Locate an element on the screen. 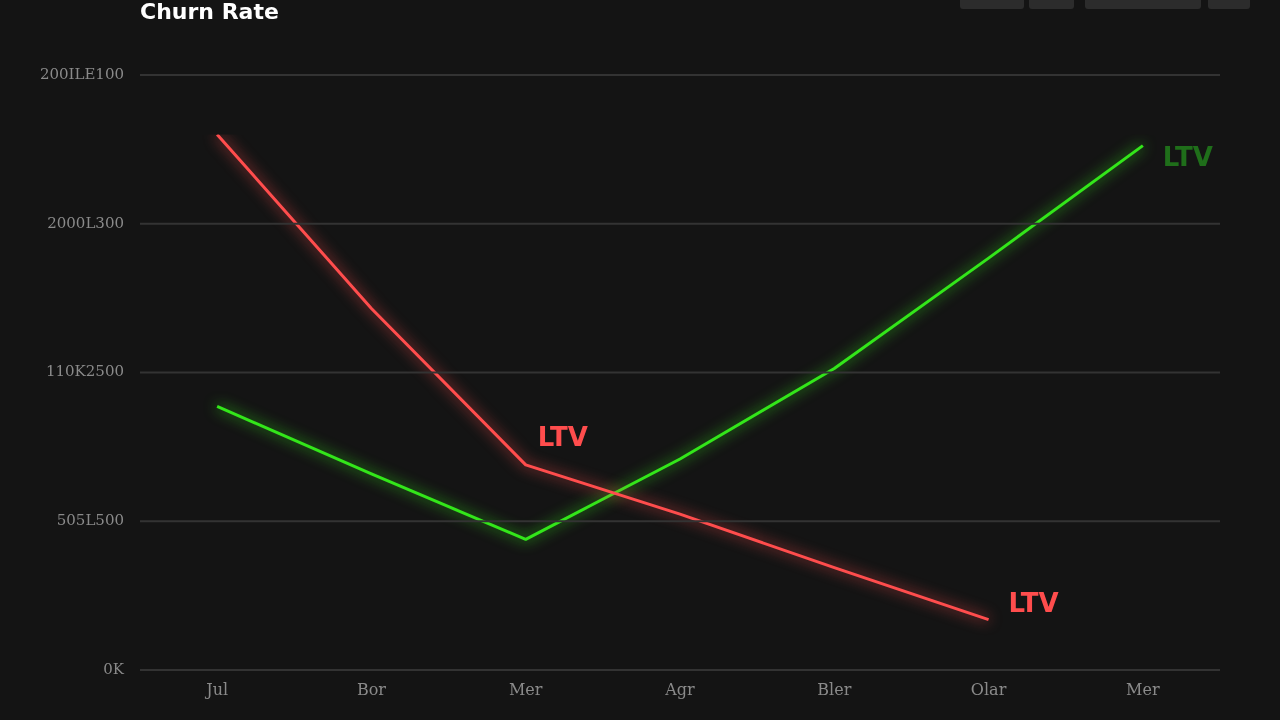  chart-title: Churn Rate is located at coordinates (209, 12).